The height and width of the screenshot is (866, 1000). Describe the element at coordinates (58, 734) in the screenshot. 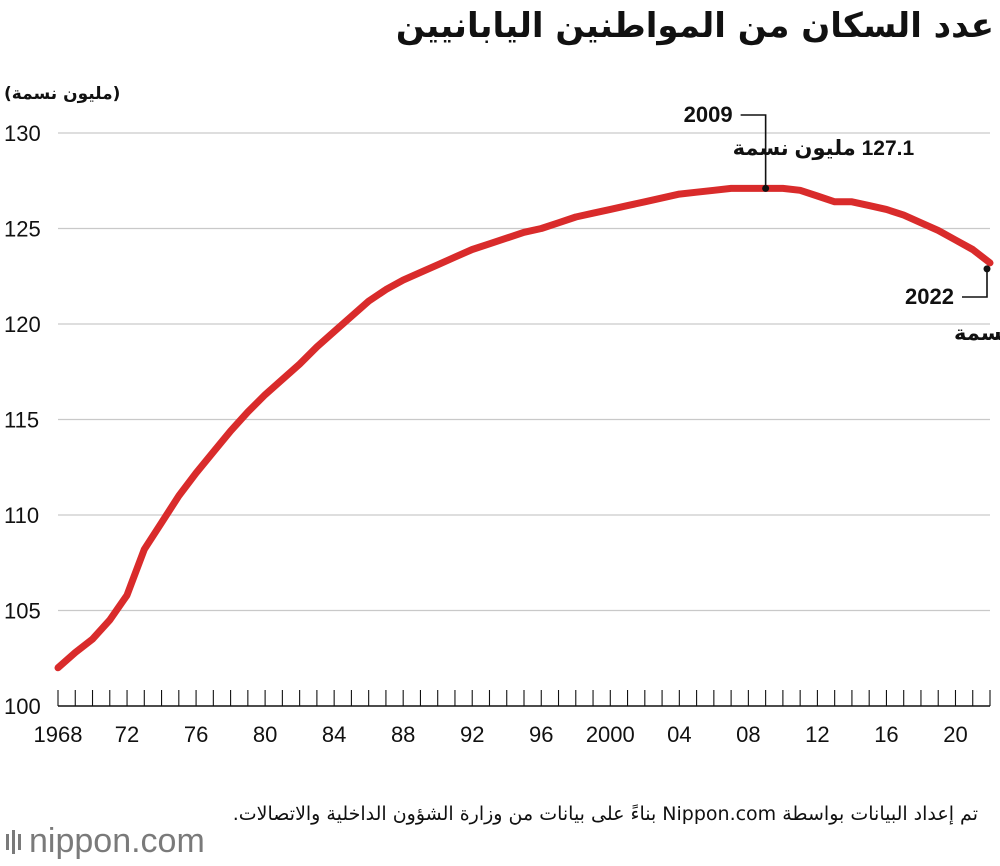

I see `x-tick-label: 1968` at that location.